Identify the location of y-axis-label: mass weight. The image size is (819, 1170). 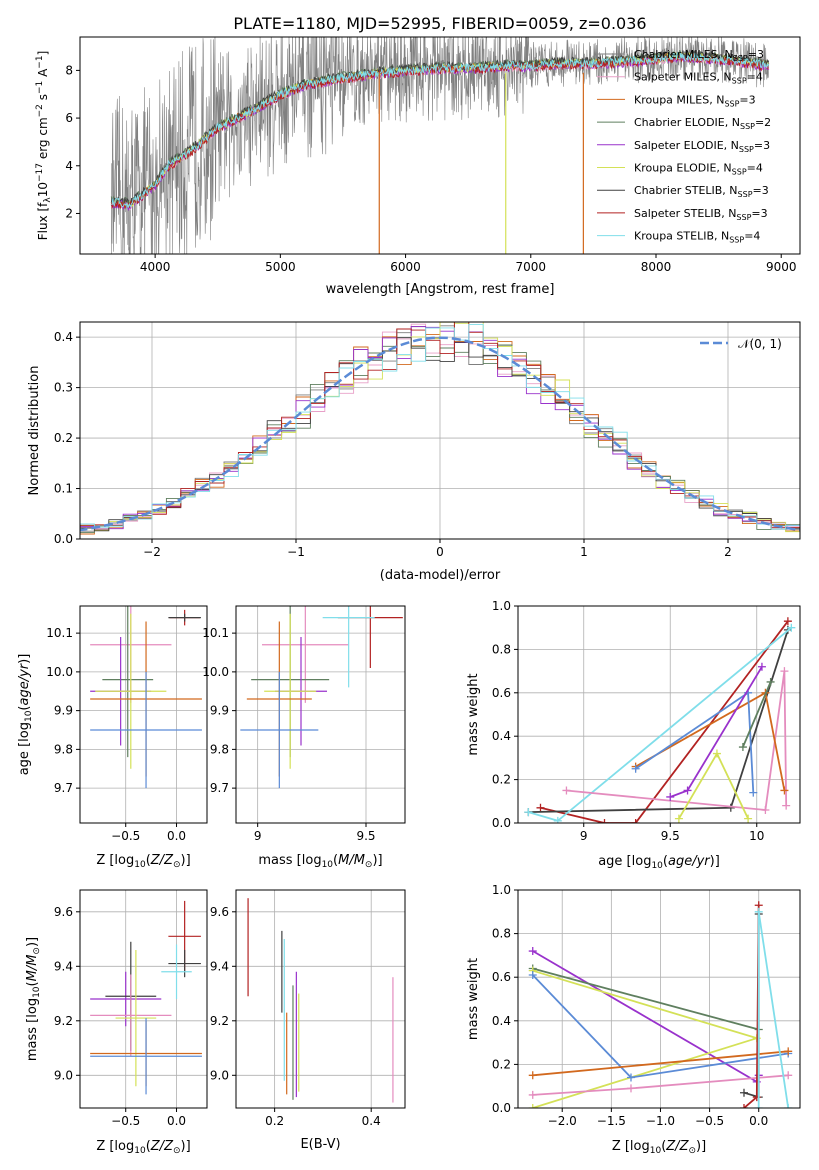
(473, 714).